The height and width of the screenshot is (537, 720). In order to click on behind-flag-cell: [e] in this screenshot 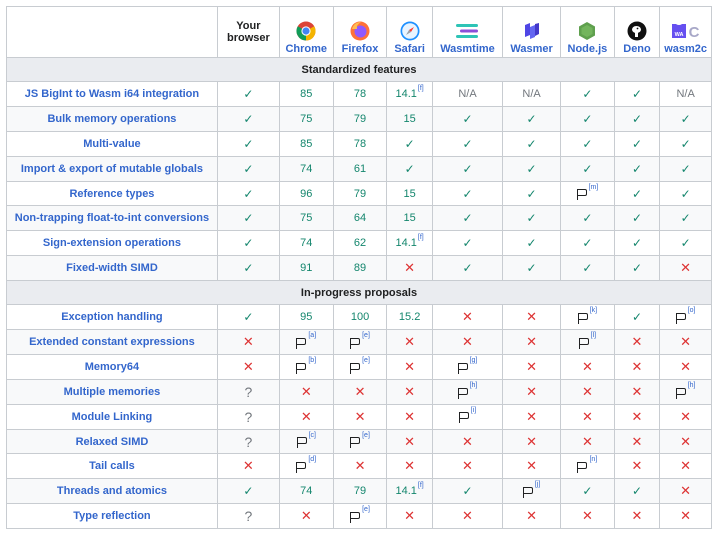, I will do `click(360, 366)`.